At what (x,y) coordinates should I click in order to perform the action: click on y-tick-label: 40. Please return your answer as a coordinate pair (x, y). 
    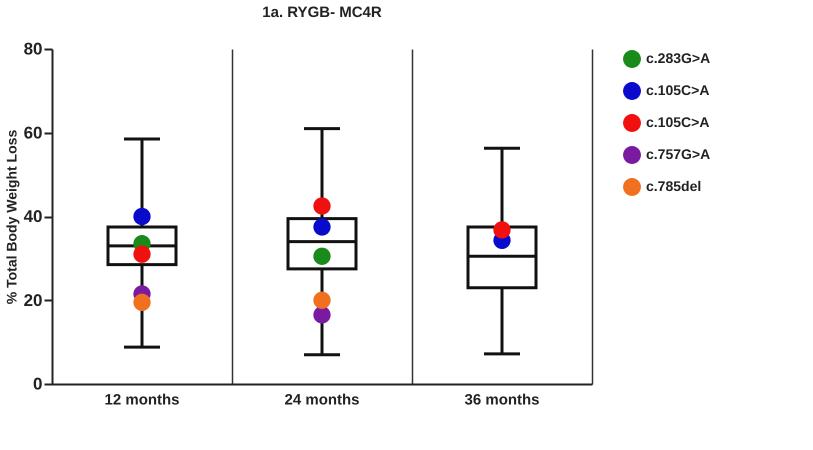
    Looking at the image, I should click on (33, 216).